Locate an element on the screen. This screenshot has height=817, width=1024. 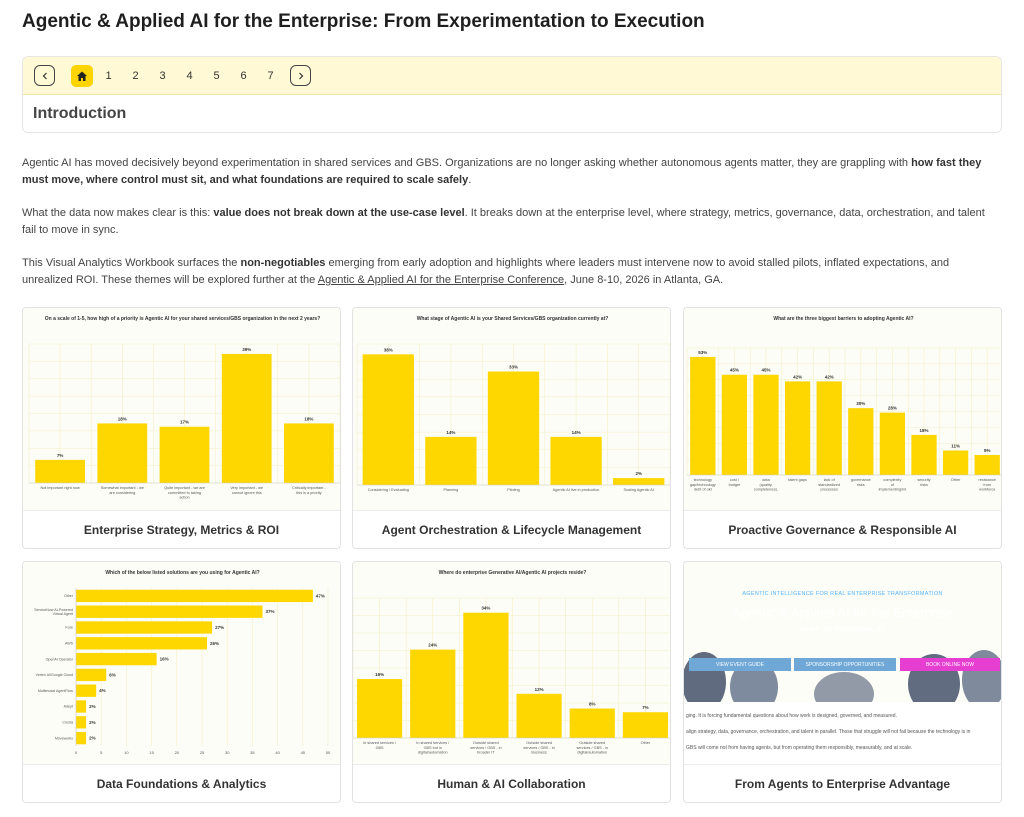
tick-label: 50 is located at coordinates (328, 752).